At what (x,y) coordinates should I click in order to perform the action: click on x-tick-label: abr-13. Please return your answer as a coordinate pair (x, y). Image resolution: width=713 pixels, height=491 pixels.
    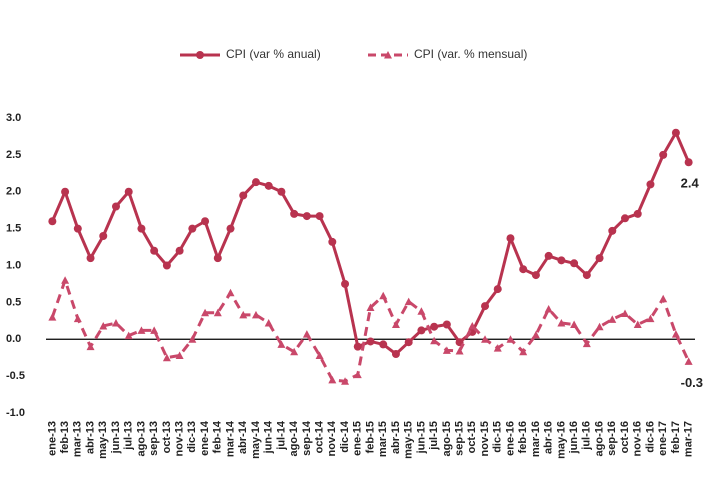
    Looking at the image, I should click on (90, 437).